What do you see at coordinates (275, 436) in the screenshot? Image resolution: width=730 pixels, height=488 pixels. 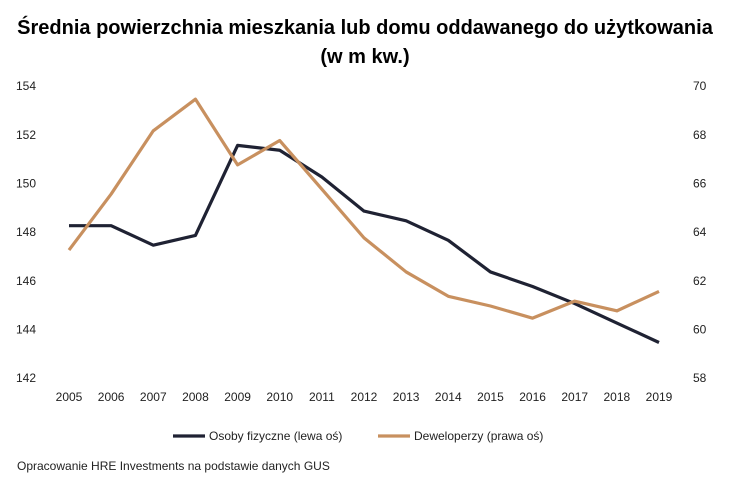 I see `legend-label: Osoby fizyczne (lewa oś)` at bounding box center [275, 436].